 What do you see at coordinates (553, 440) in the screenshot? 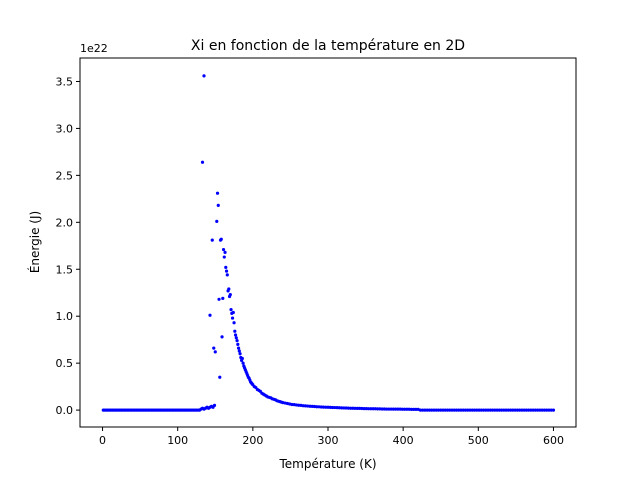
I see `x-tick-label: 600` at bounding box center [553, 440].